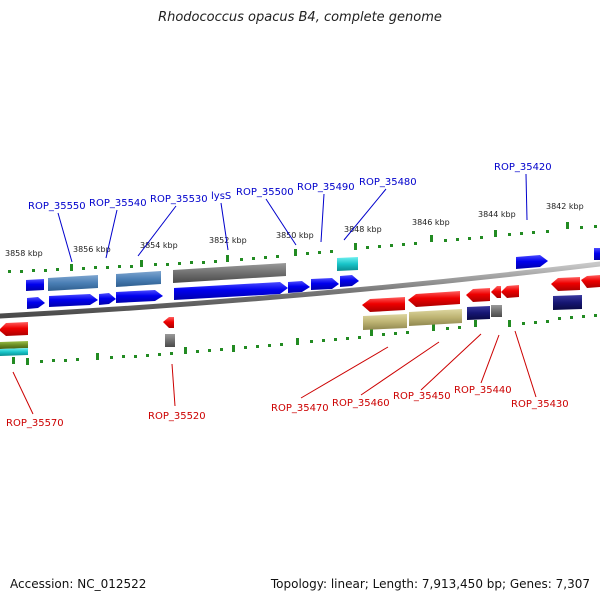 The width and height of the screenshot is (600, 604). Describe the element at coordinates (78, 584) in the screenshot. I see `accession-text: Accession: NC_012522` at that location.